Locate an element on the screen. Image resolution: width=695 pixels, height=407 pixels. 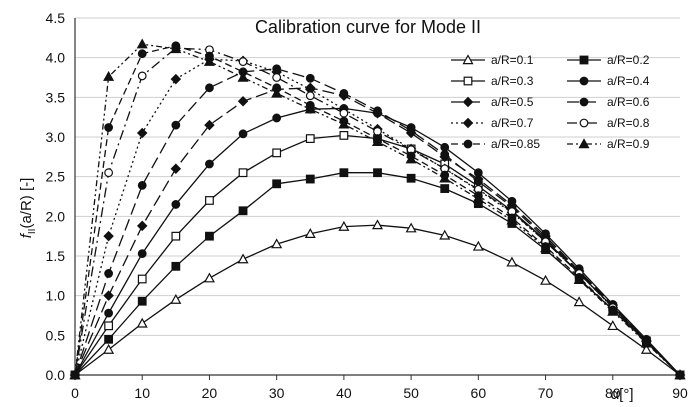
legend-item: a/R=0.4 is located at coordinates (608, 81).